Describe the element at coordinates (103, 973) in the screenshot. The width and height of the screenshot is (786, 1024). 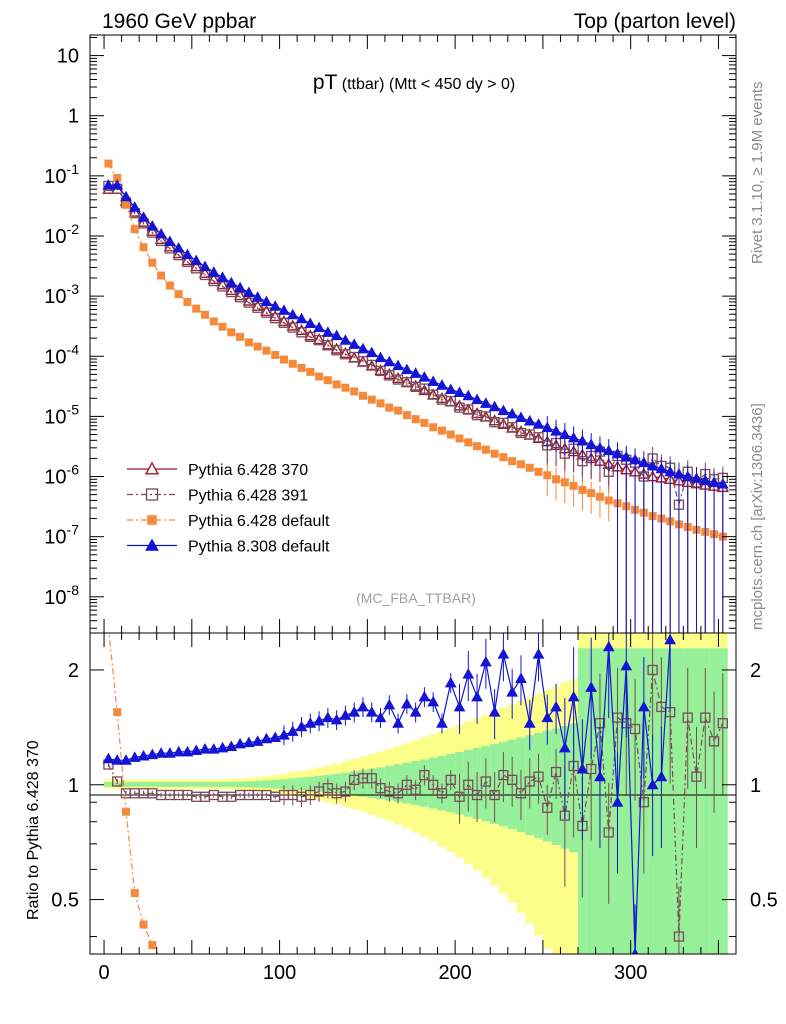
I see `x-tick-label: 0` at that location.